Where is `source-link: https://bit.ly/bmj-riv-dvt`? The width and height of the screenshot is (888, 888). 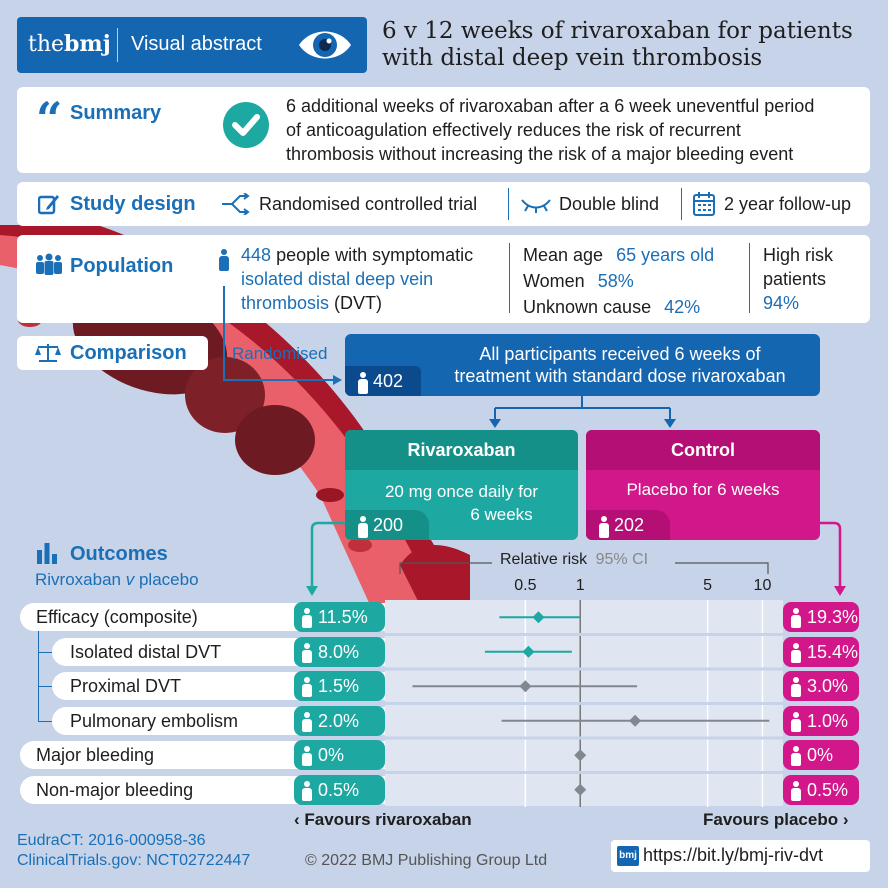 source-link: https://bit.ly/bmj-riv-dvt is located at coordinates (733, 855).